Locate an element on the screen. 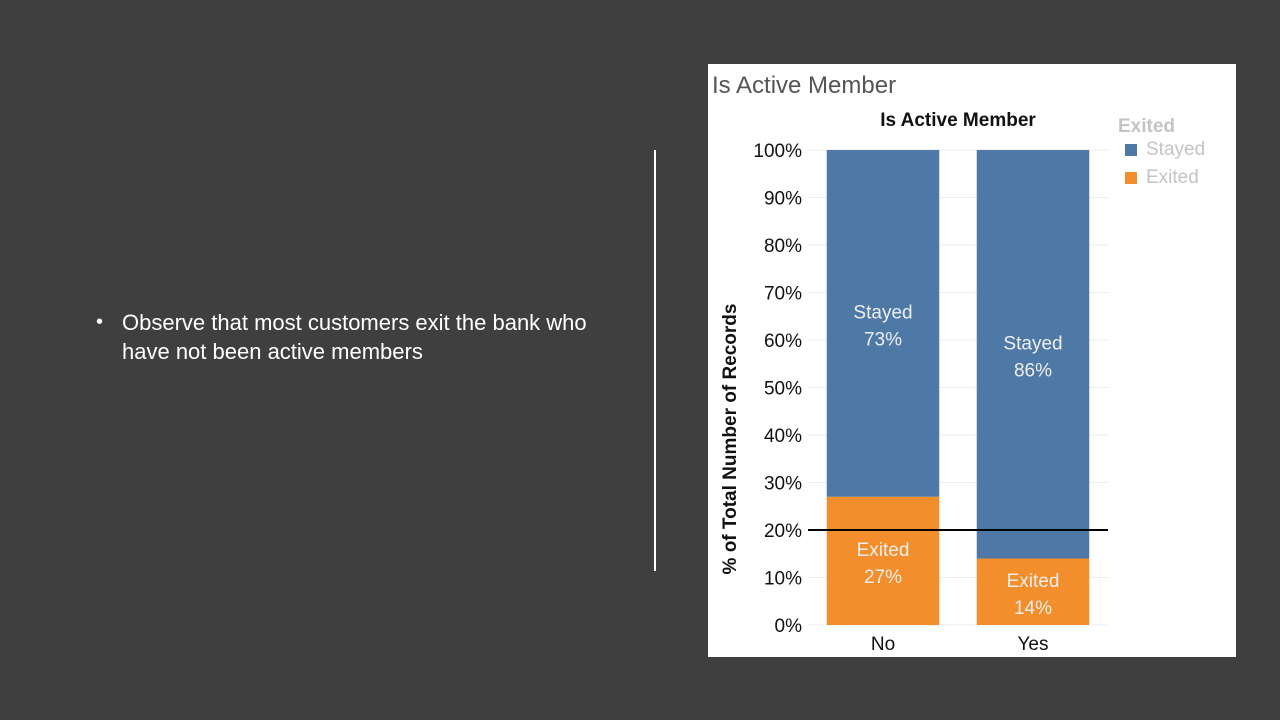 Image resolution: width=1280 pixels, height=720 pixels. x-category-labels: No Yes is located at coordinates (960, 644).